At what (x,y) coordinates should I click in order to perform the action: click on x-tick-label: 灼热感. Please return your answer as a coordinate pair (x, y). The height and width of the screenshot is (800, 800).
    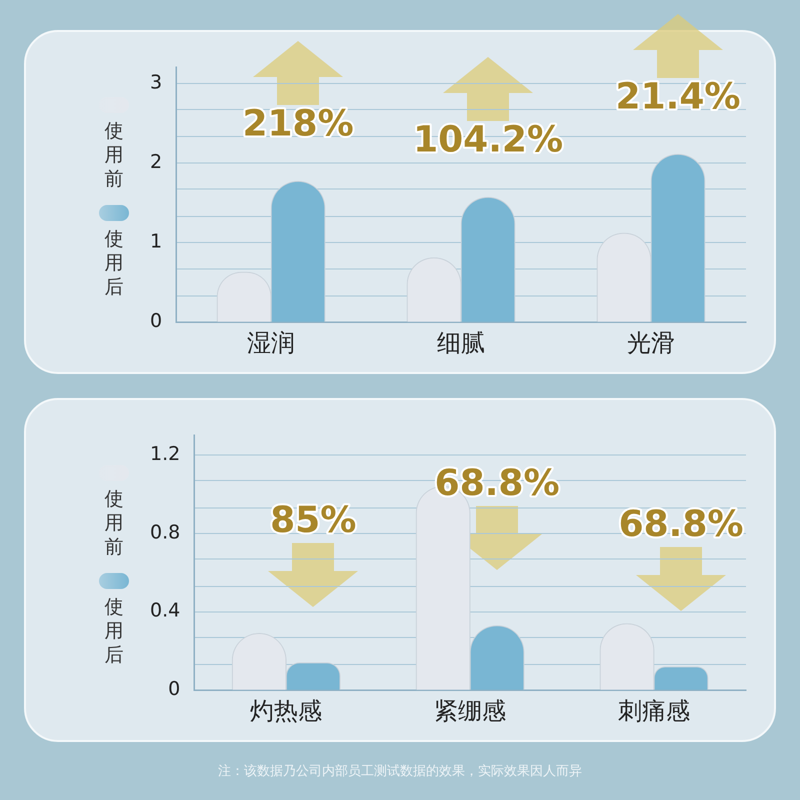
    Looking at the image, I should click on (286, 710).